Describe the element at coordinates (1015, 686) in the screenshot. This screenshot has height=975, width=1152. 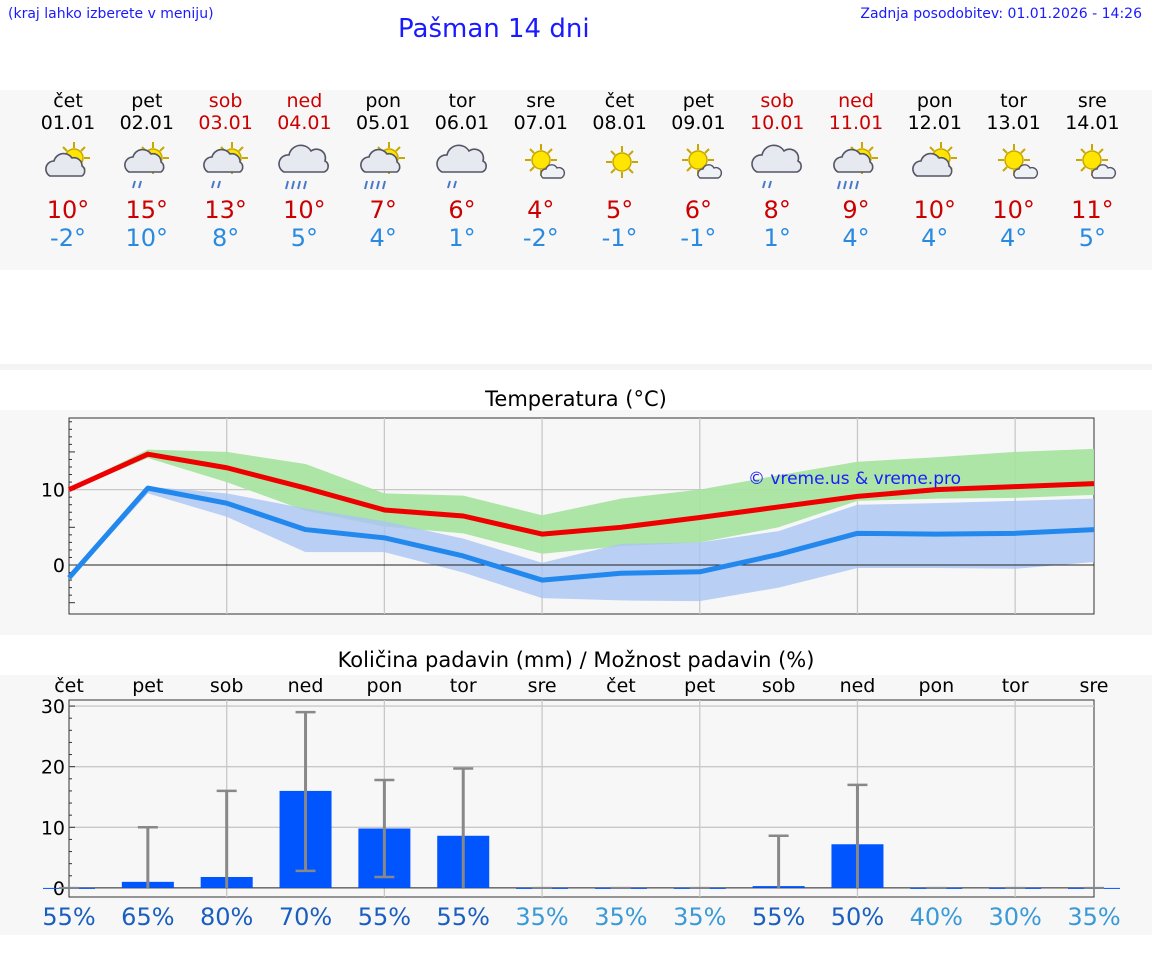
I see `category-label: tor` at that location.